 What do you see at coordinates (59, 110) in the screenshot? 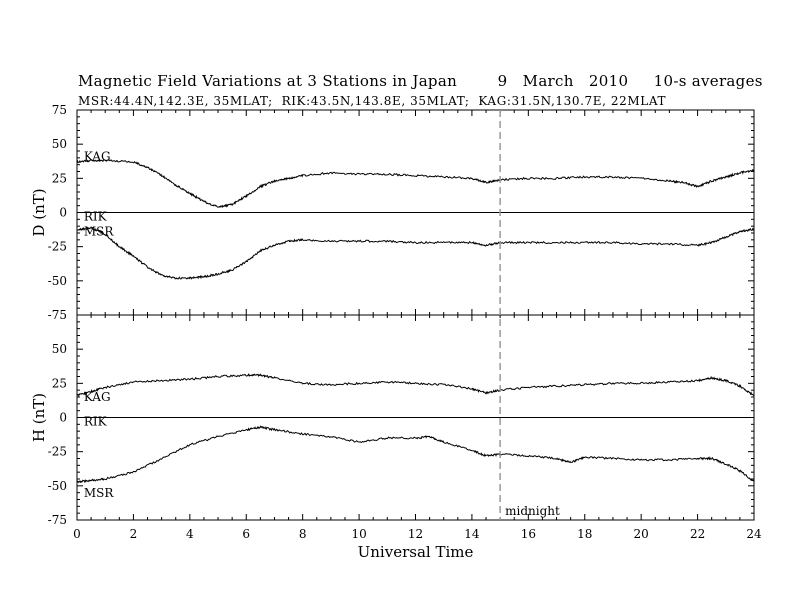
I see `y-tick-label: 75` at bounding box center [59, 110].